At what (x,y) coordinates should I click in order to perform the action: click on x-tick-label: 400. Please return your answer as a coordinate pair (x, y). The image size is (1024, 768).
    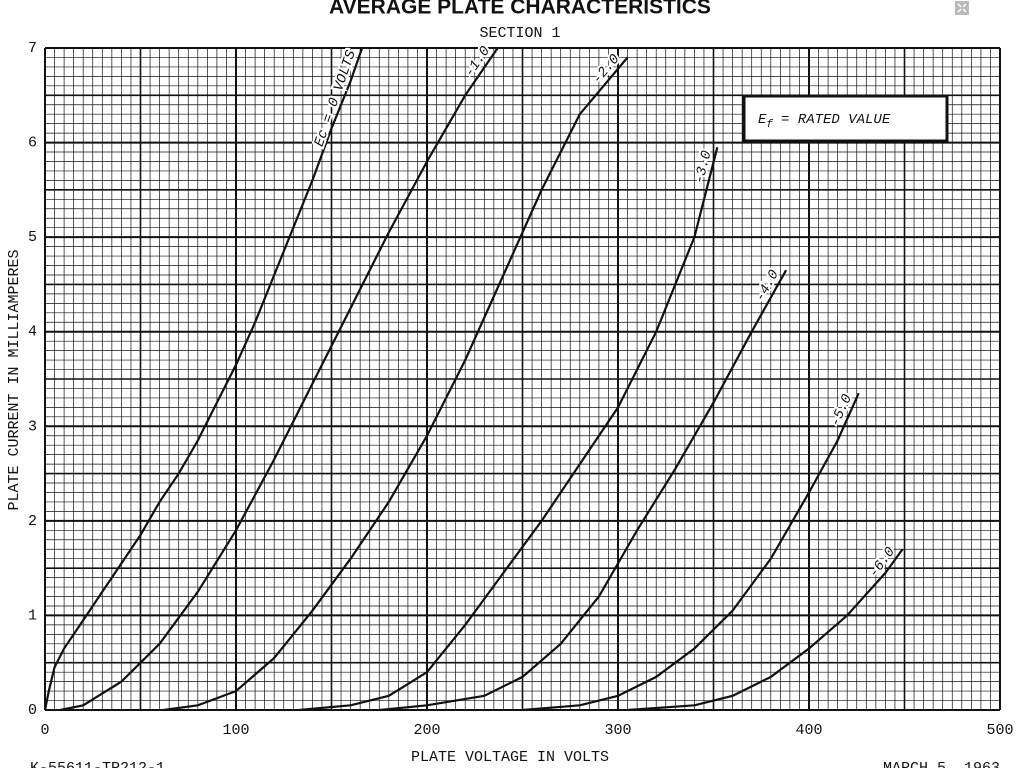
    Looking at the image, I should click on (808, 730).